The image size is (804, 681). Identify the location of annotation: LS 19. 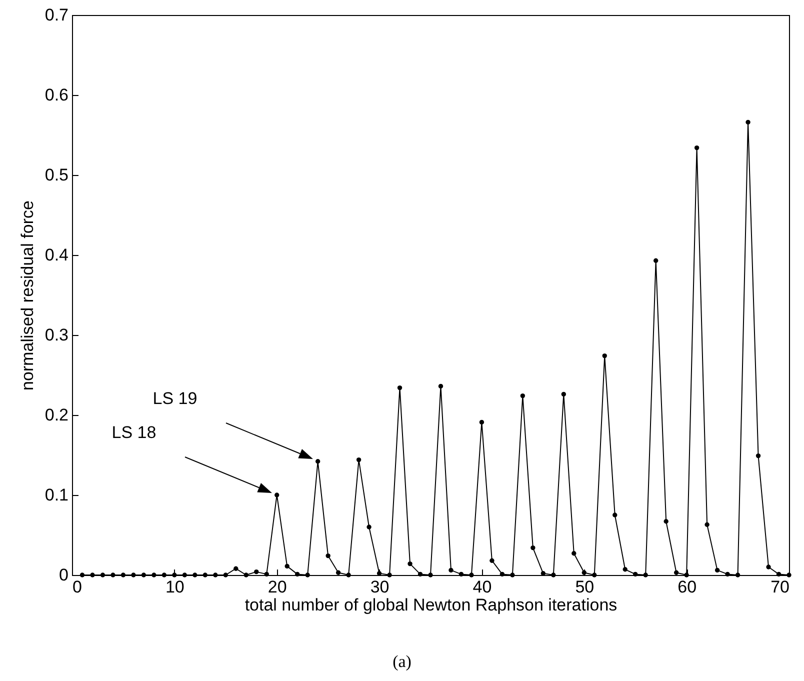
(175, 398).